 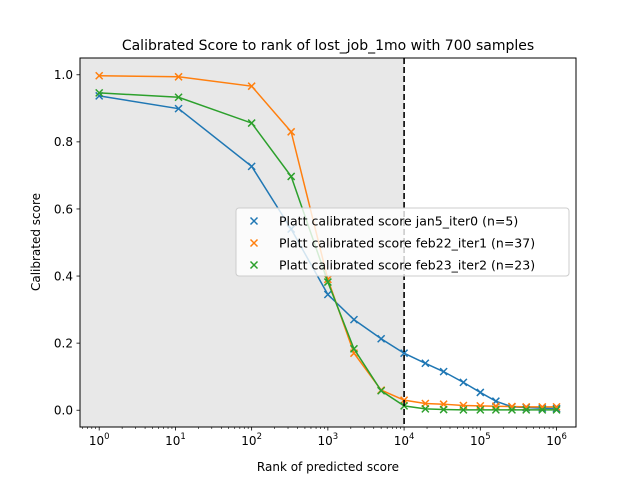 I want to click on legend-box, so click(x=402, y=242).